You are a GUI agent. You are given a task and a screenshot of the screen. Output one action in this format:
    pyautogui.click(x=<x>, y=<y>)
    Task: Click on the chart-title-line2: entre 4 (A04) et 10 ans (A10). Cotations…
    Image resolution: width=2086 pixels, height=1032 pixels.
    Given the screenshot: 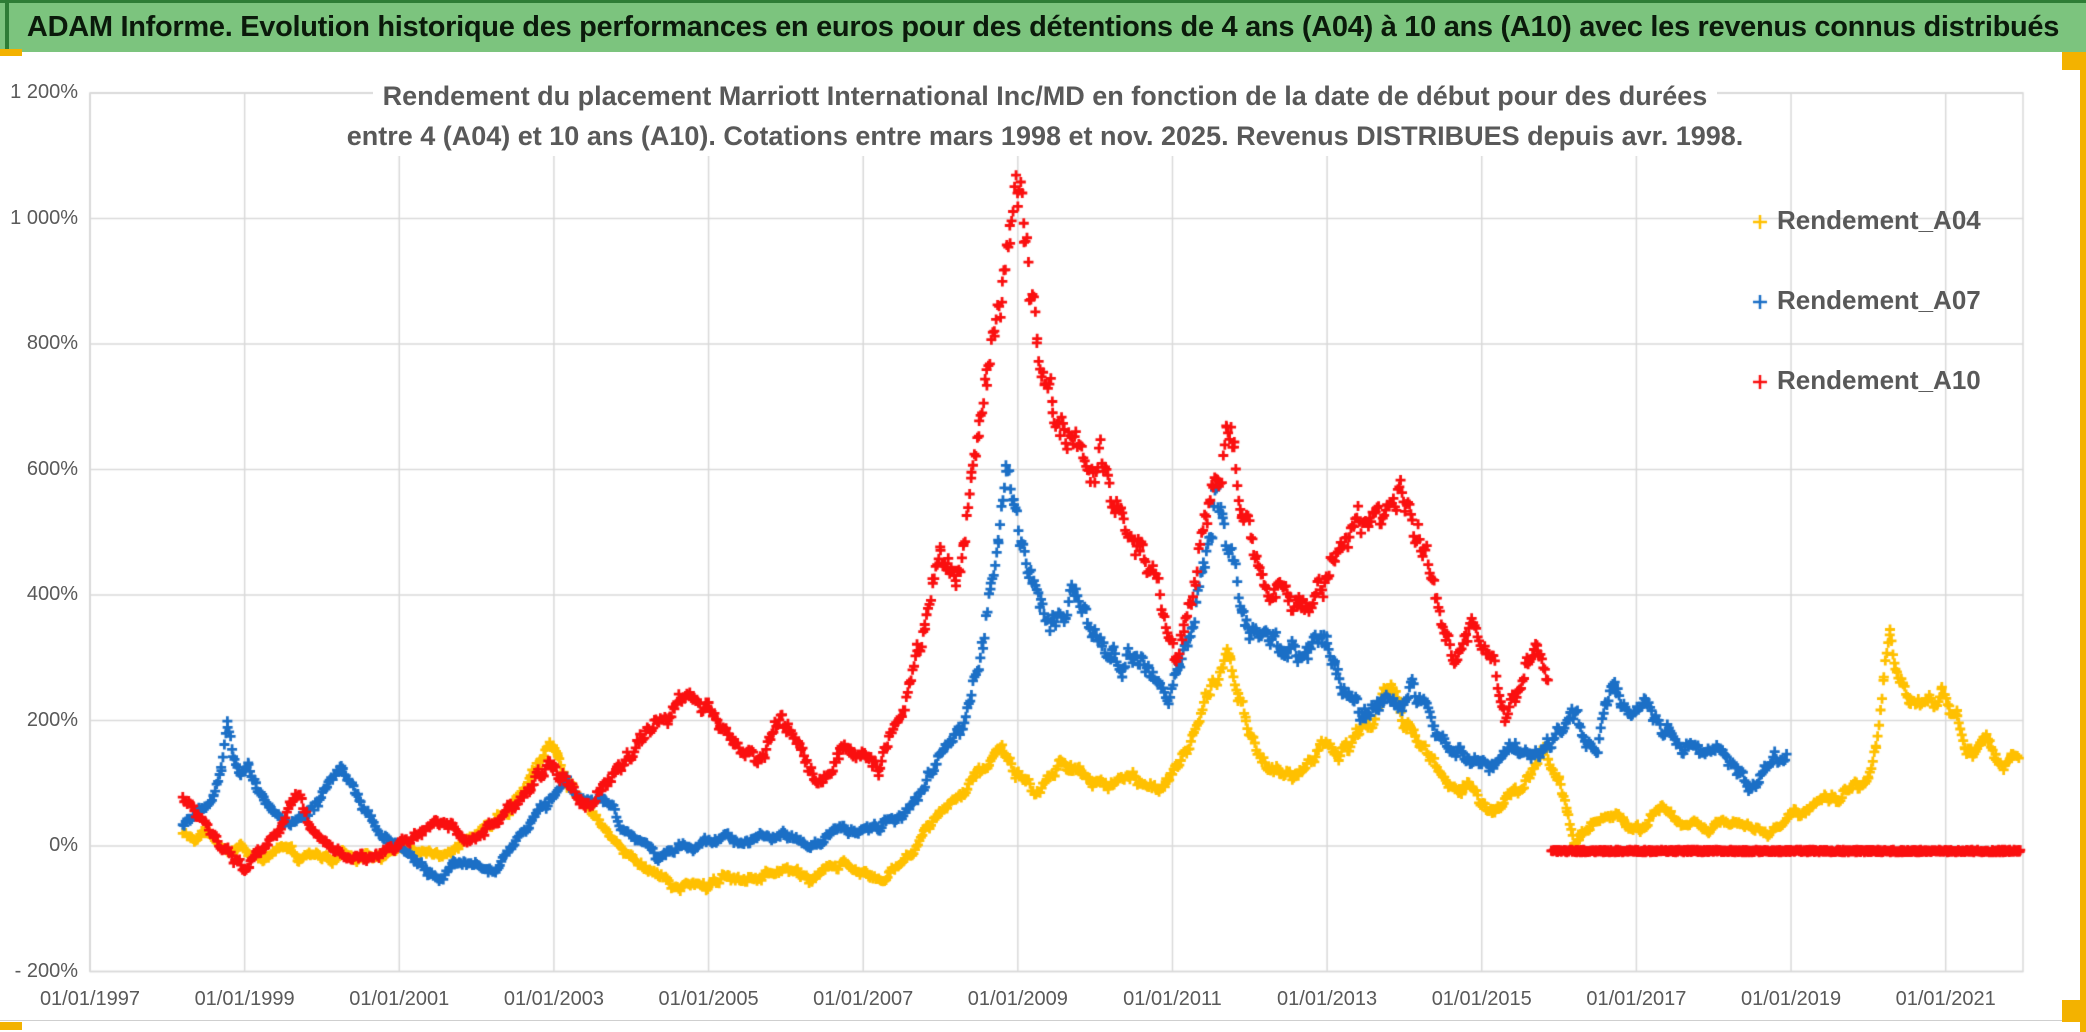 What is the action you would take?
    pyautogui.click(x=1045, y=136)
    